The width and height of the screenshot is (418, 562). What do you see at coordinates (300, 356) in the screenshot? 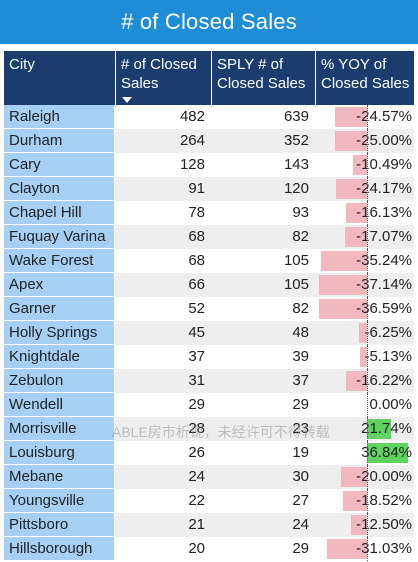
I see `cell-sply: 39` at bounding box center [300, 356].